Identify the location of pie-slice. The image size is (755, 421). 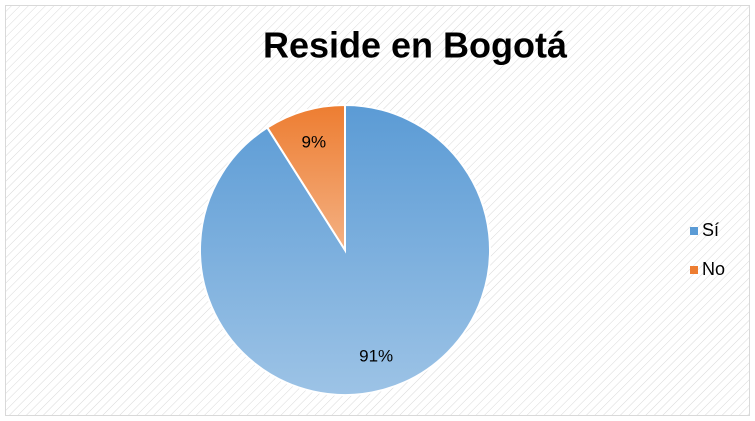
(305, 178).